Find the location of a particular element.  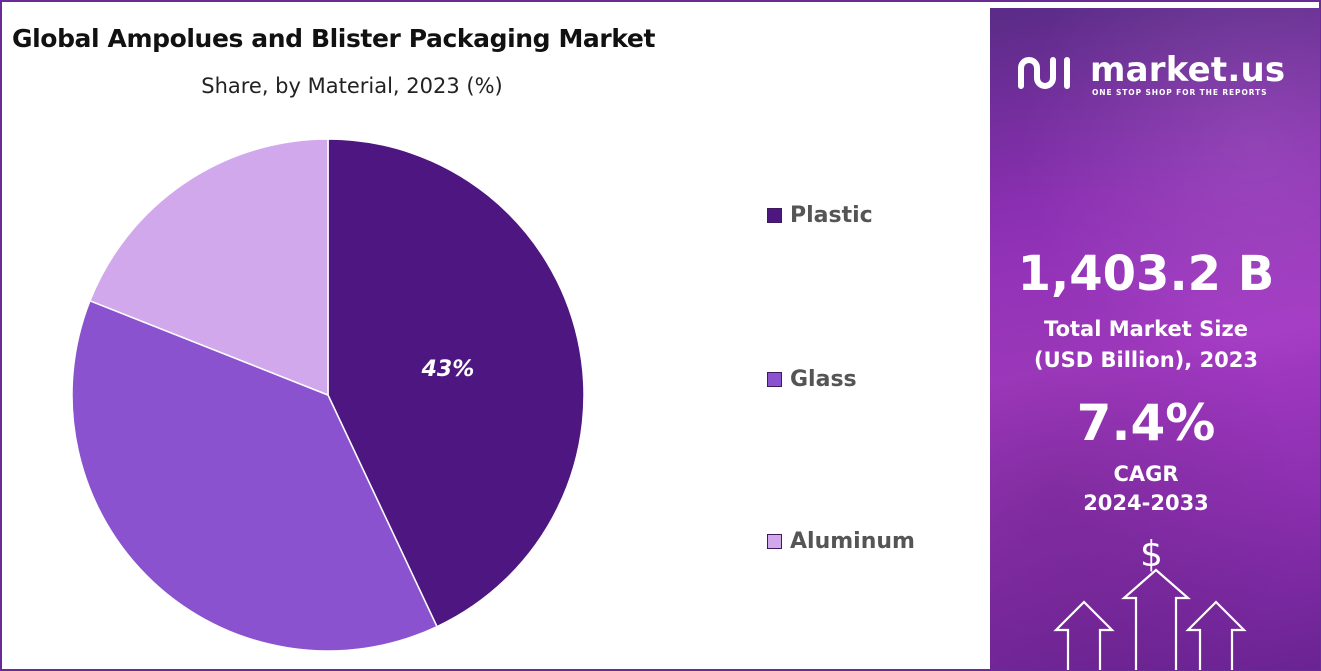

pie-slice-aluminum is located at coordinates (209, 267).